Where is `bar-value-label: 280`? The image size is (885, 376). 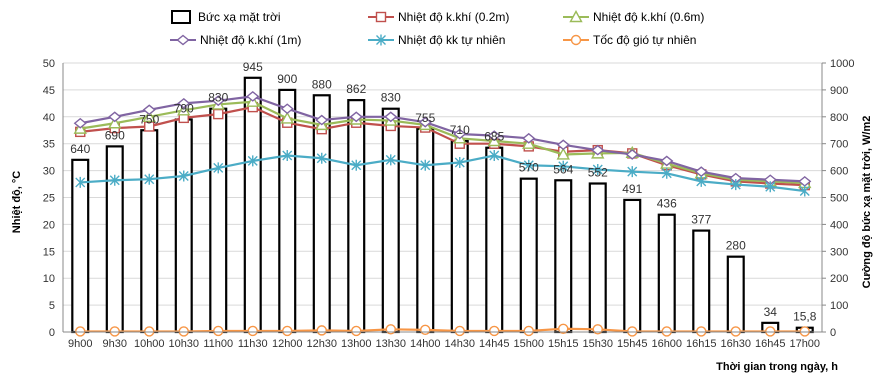 bar-value-label: 280 is located at coordinates (736, 246).